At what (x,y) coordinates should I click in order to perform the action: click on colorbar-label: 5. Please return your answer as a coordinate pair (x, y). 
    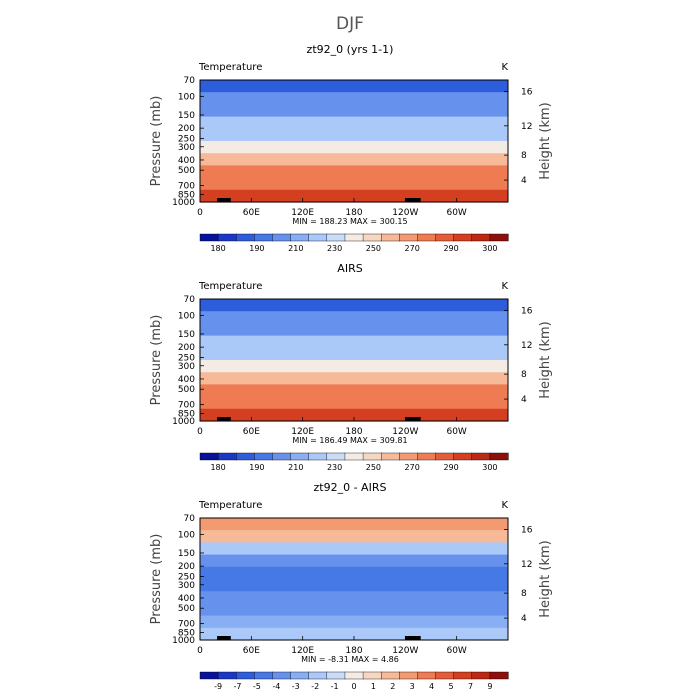
    Looking at the image, I should click on (451, 686).